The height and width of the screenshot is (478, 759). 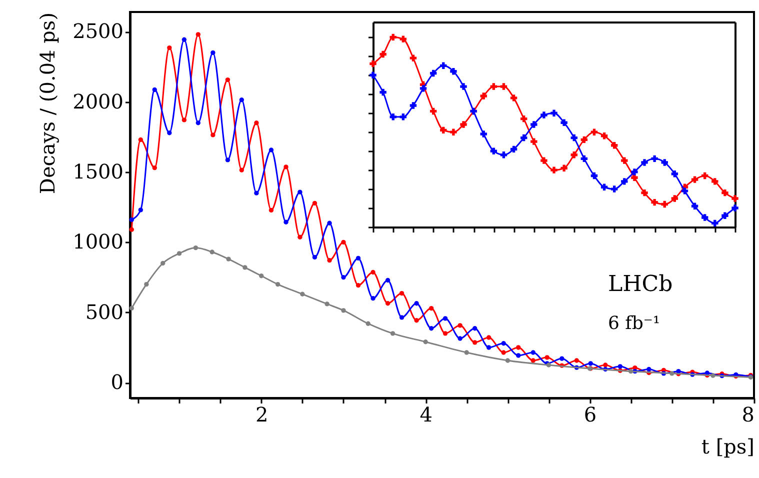 What do you see at coordinates (640, 284) in the screenshot?
I see `annotation: LHCb` at bounding box center [640, 284].